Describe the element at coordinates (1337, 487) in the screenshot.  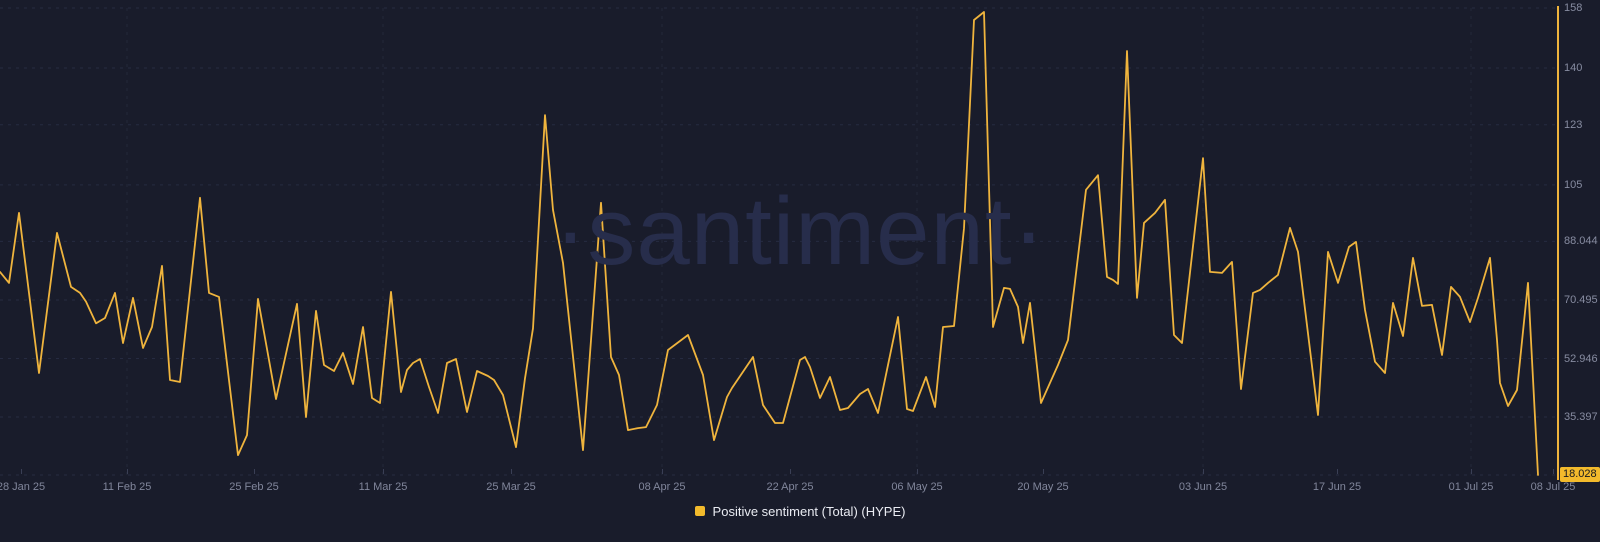
I see `x-tick-label: 17 Jun 25` at that location.